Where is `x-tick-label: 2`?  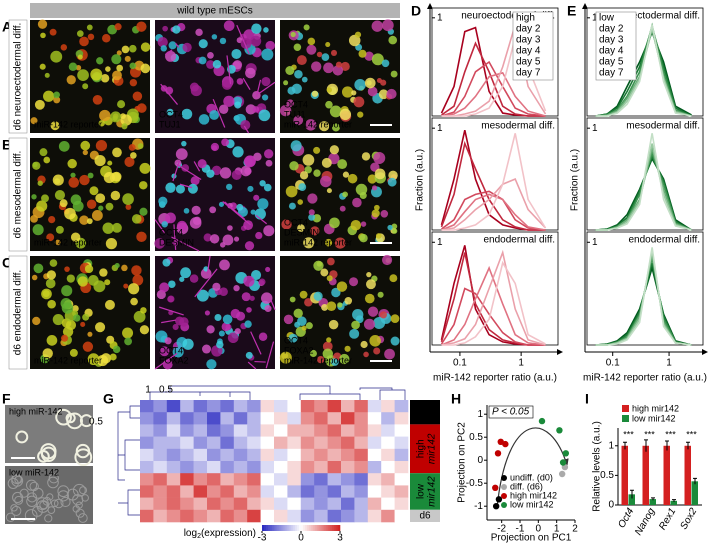 x-tick-label: 2 is located at coordinates (575, 529).